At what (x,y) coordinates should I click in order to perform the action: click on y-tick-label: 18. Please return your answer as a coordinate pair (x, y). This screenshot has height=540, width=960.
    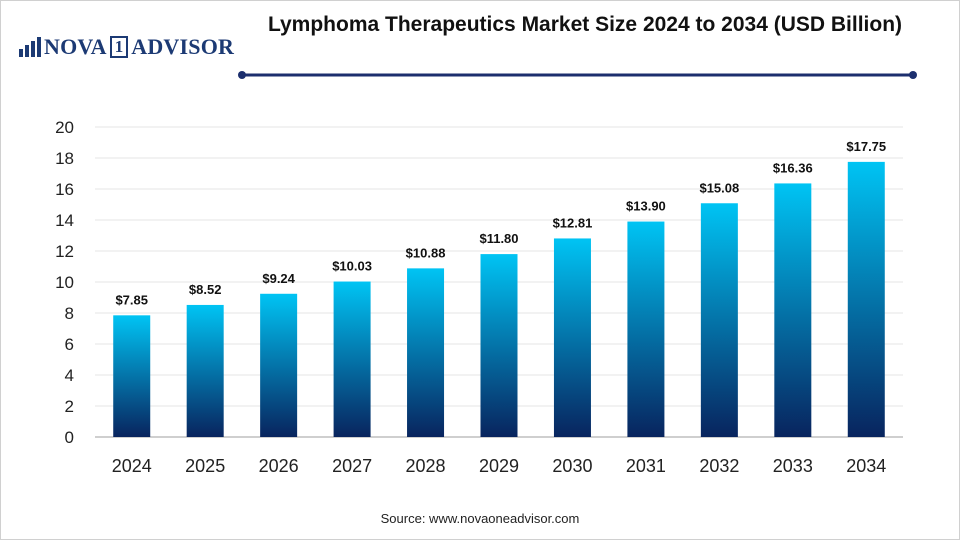
    Looking at the image, I should click on (64, 158).